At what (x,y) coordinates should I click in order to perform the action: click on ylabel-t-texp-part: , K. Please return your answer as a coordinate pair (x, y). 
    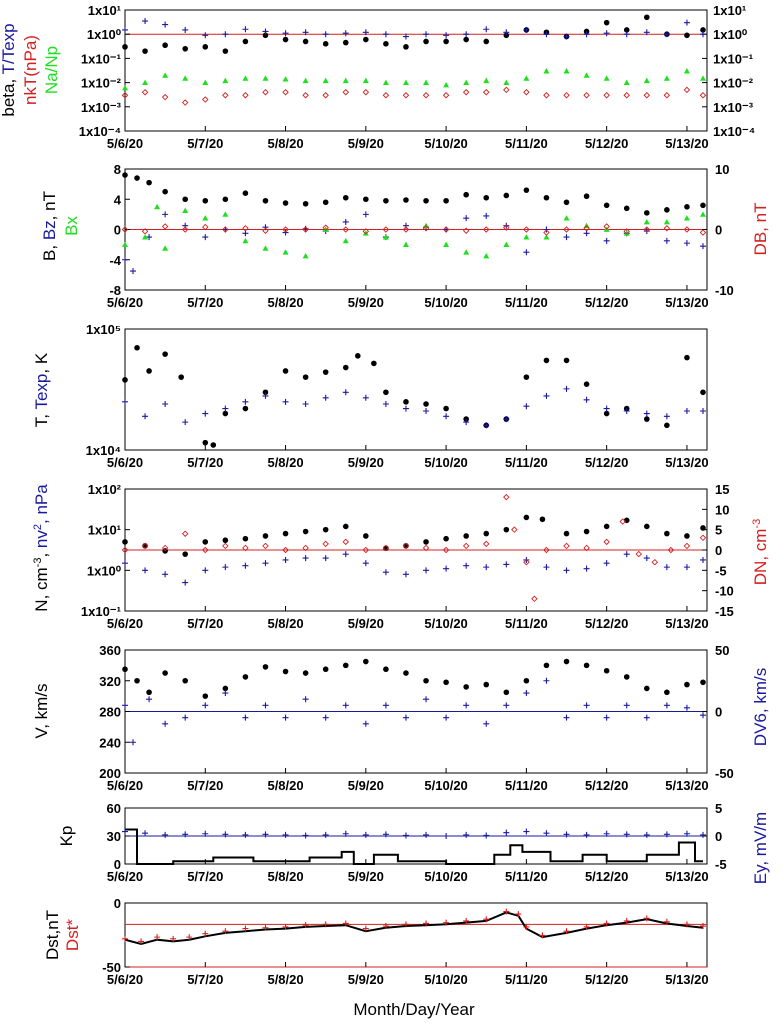
    Looking at the image, I should click on (41, 362).